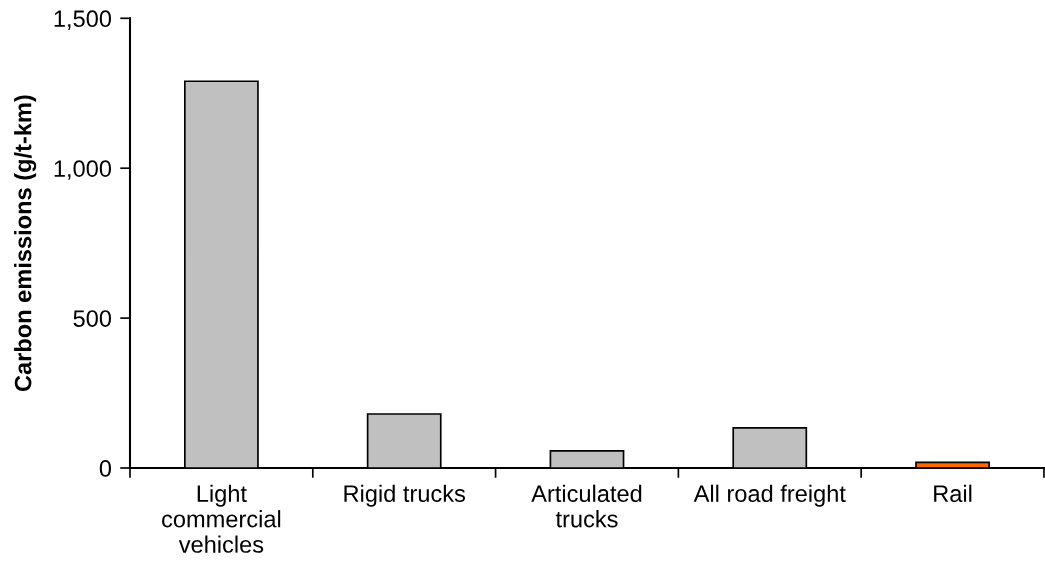 The width and height of the screenshot is (1045, 582). Describe the element at coordinates (105, 468) in the screenshot. I see `y-tick-label: 0` at that location.